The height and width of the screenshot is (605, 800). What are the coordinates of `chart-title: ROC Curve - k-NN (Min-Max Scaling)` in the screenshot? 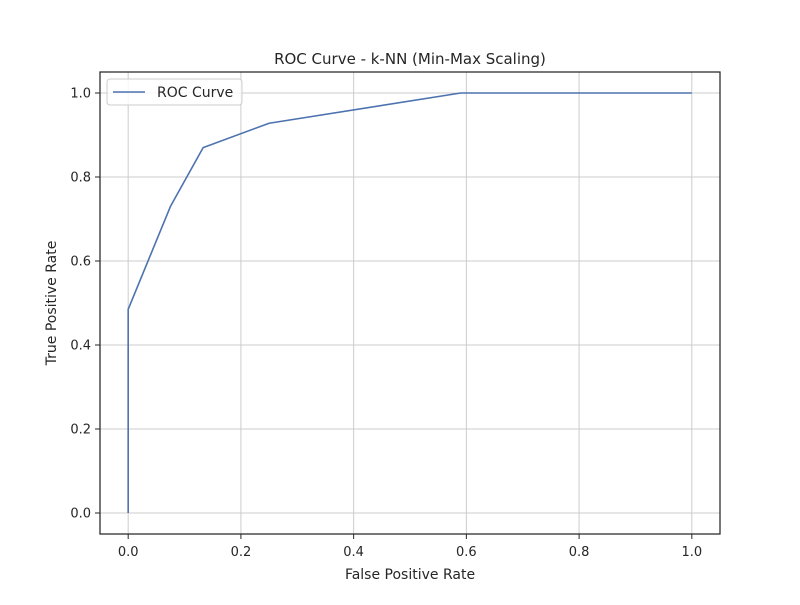 It's located at (410, 59).